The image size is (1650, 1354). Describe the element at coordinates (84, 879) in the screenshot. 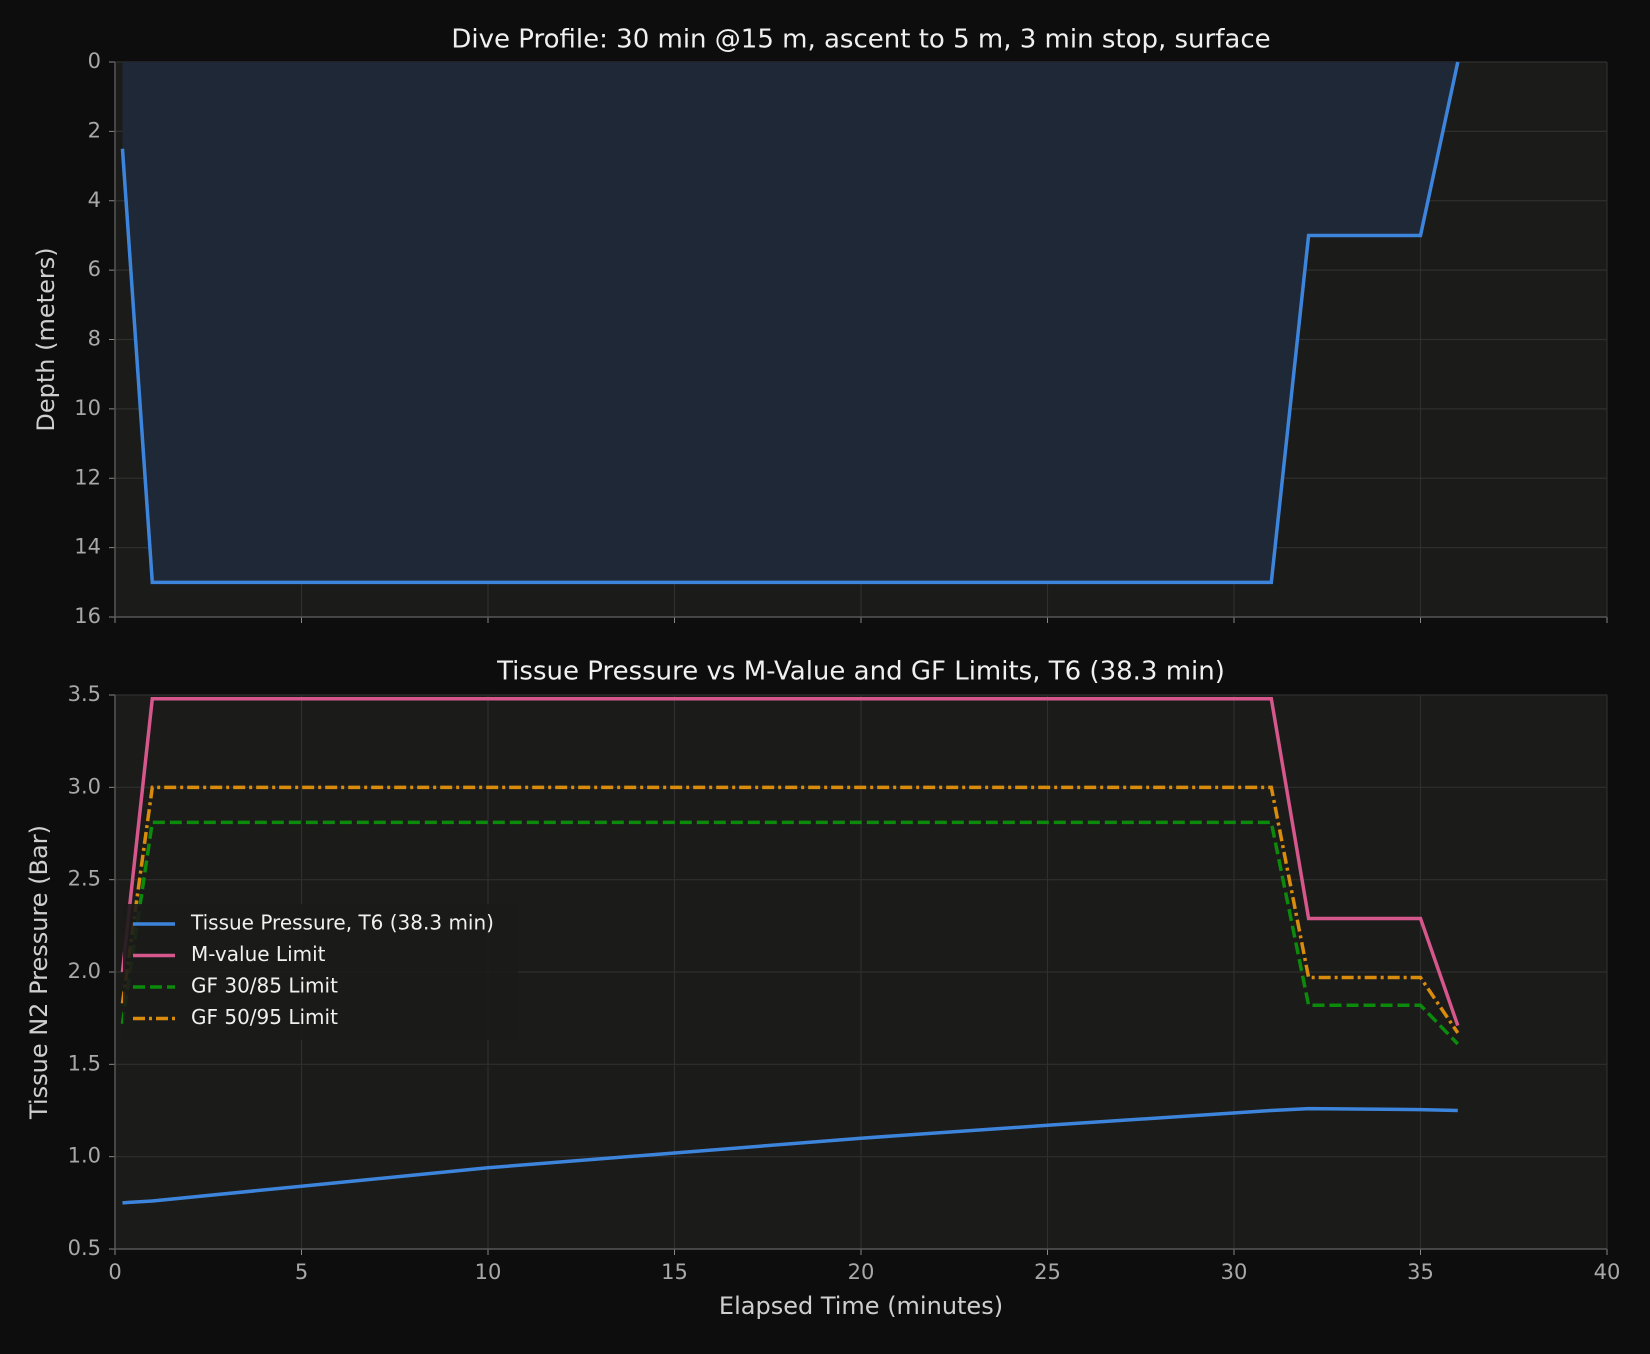

I see `y-tick-label: 2.5` at that location.